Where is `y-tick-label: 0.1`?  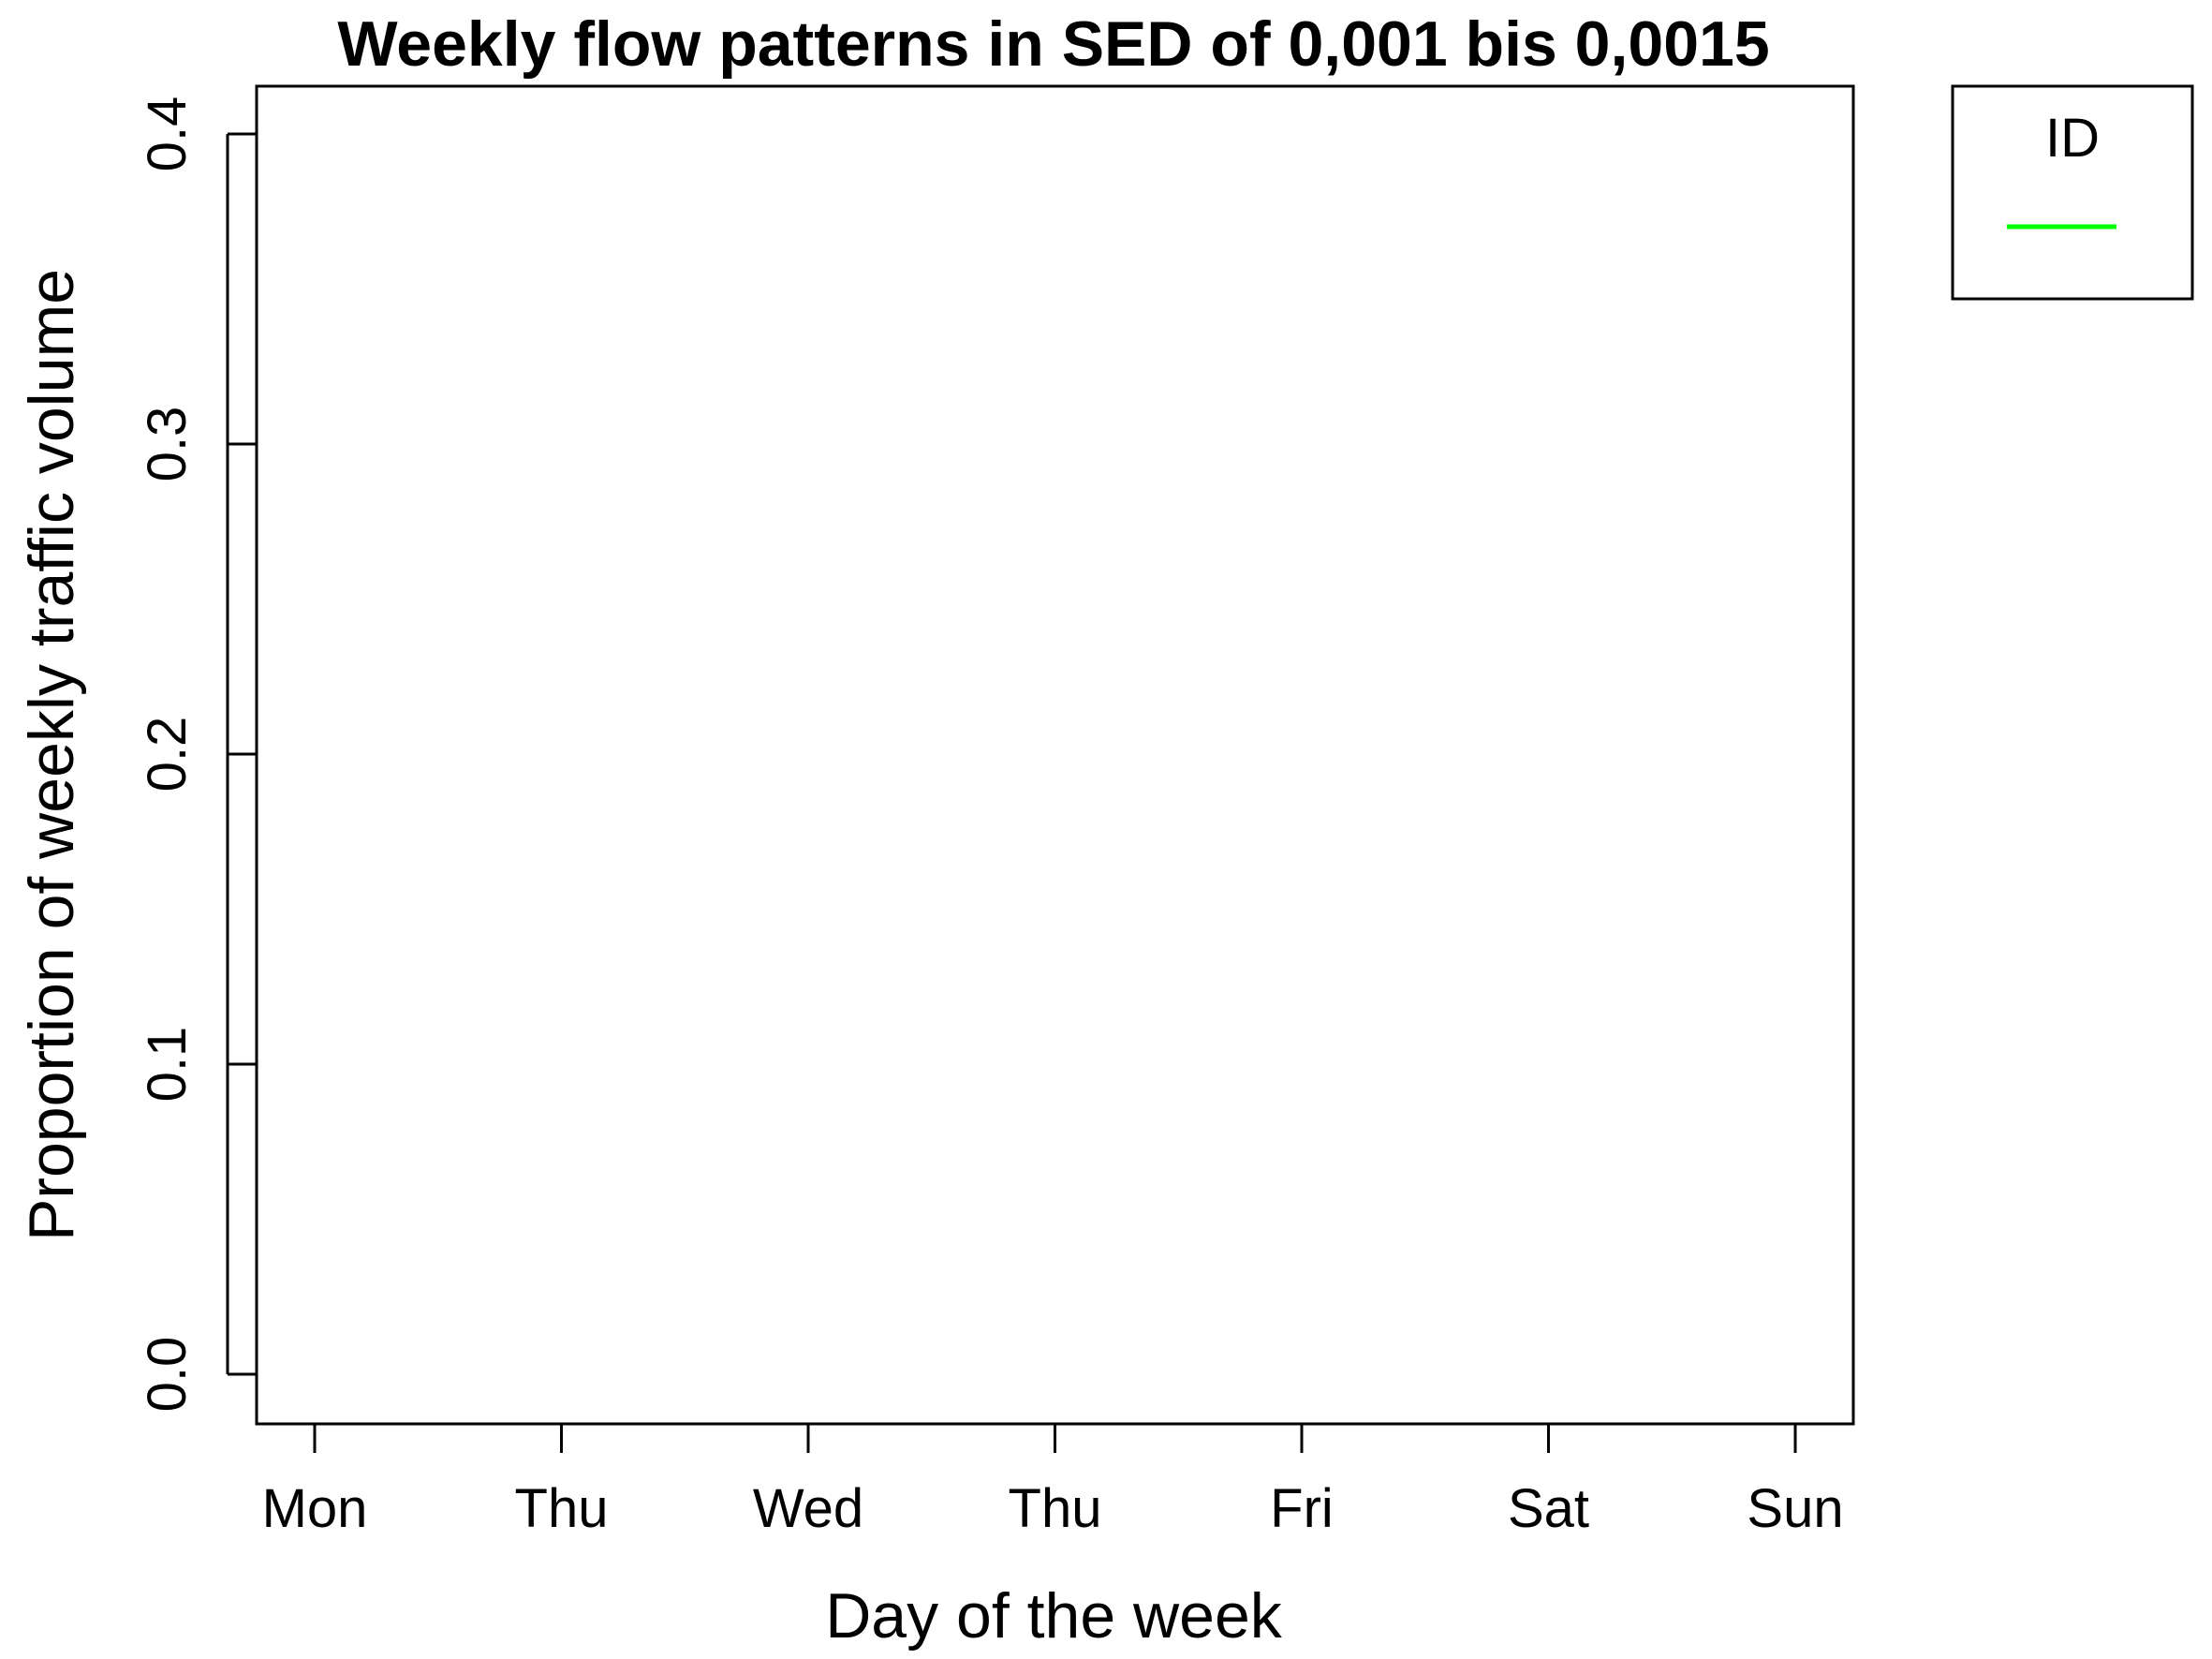
y-tick-label: 0.1 is located at coordinates (168, 1065).